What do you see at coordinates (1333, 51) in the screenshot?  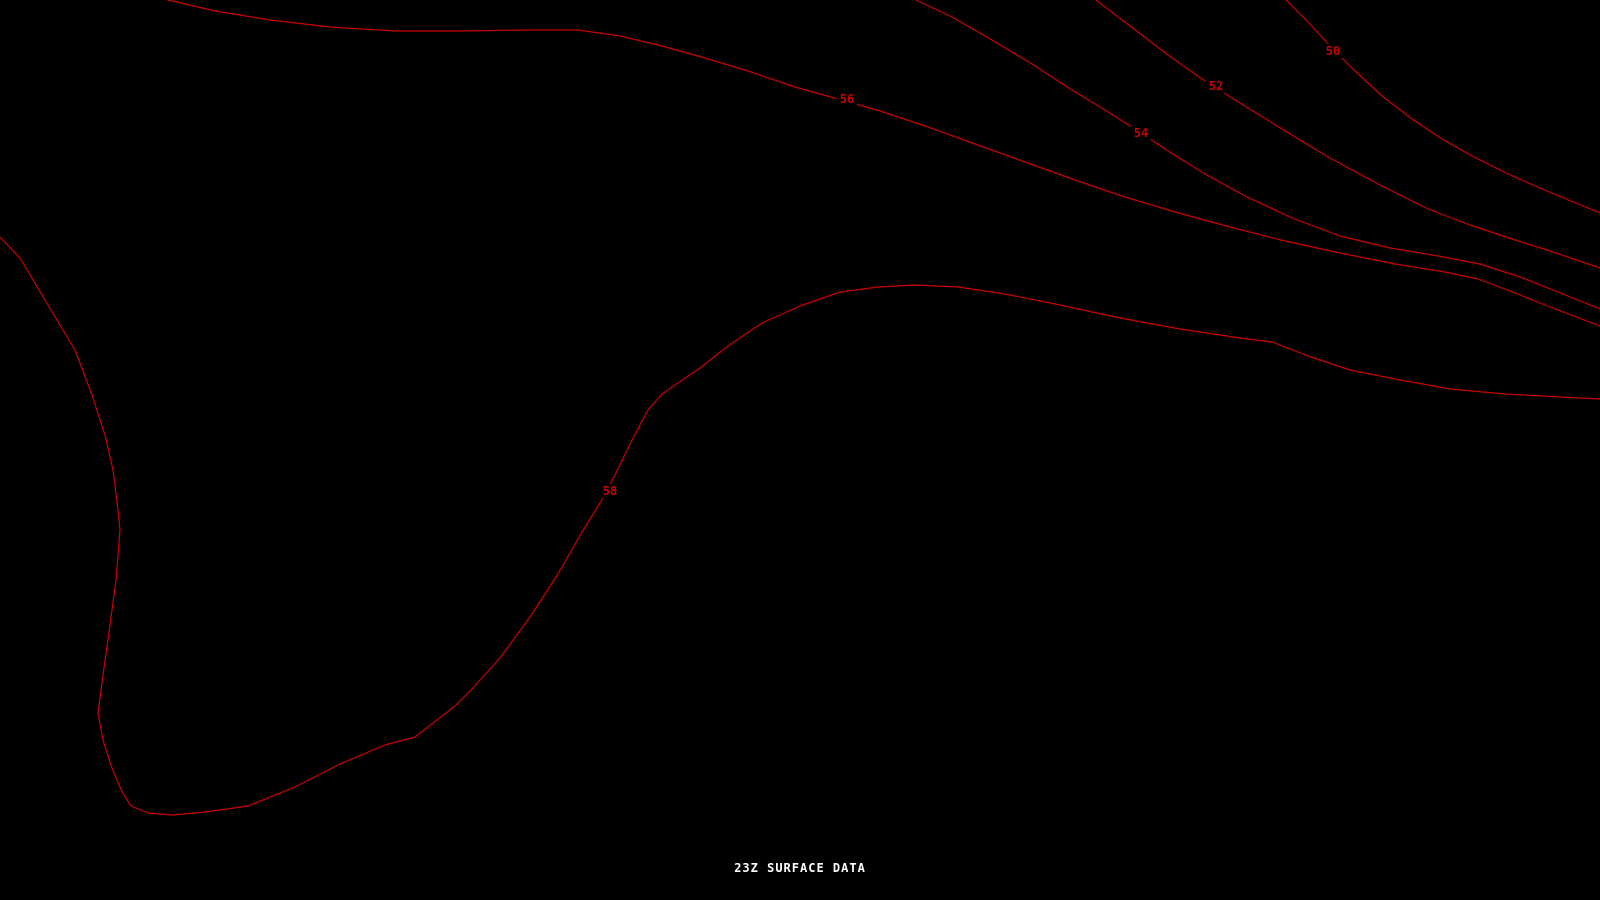 I see `contour-label-50: 50` at bounding box center [1333, 51].